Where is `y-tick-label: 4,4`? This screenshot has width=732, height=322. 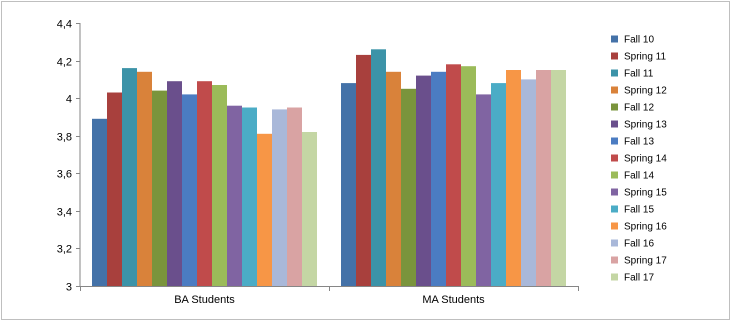 y-tick-label: 4,4 is located at coordinates (64, 25).